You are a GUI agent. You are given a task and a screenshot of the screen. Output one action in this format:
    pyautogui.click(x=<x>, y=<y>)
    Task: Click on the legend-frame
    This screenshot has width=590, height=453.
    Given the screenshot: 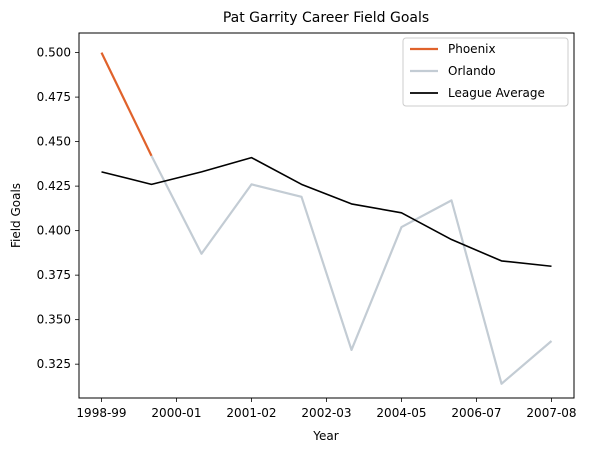 What is the action you would take?
    pyautogui.click(x=485, y=72)
    